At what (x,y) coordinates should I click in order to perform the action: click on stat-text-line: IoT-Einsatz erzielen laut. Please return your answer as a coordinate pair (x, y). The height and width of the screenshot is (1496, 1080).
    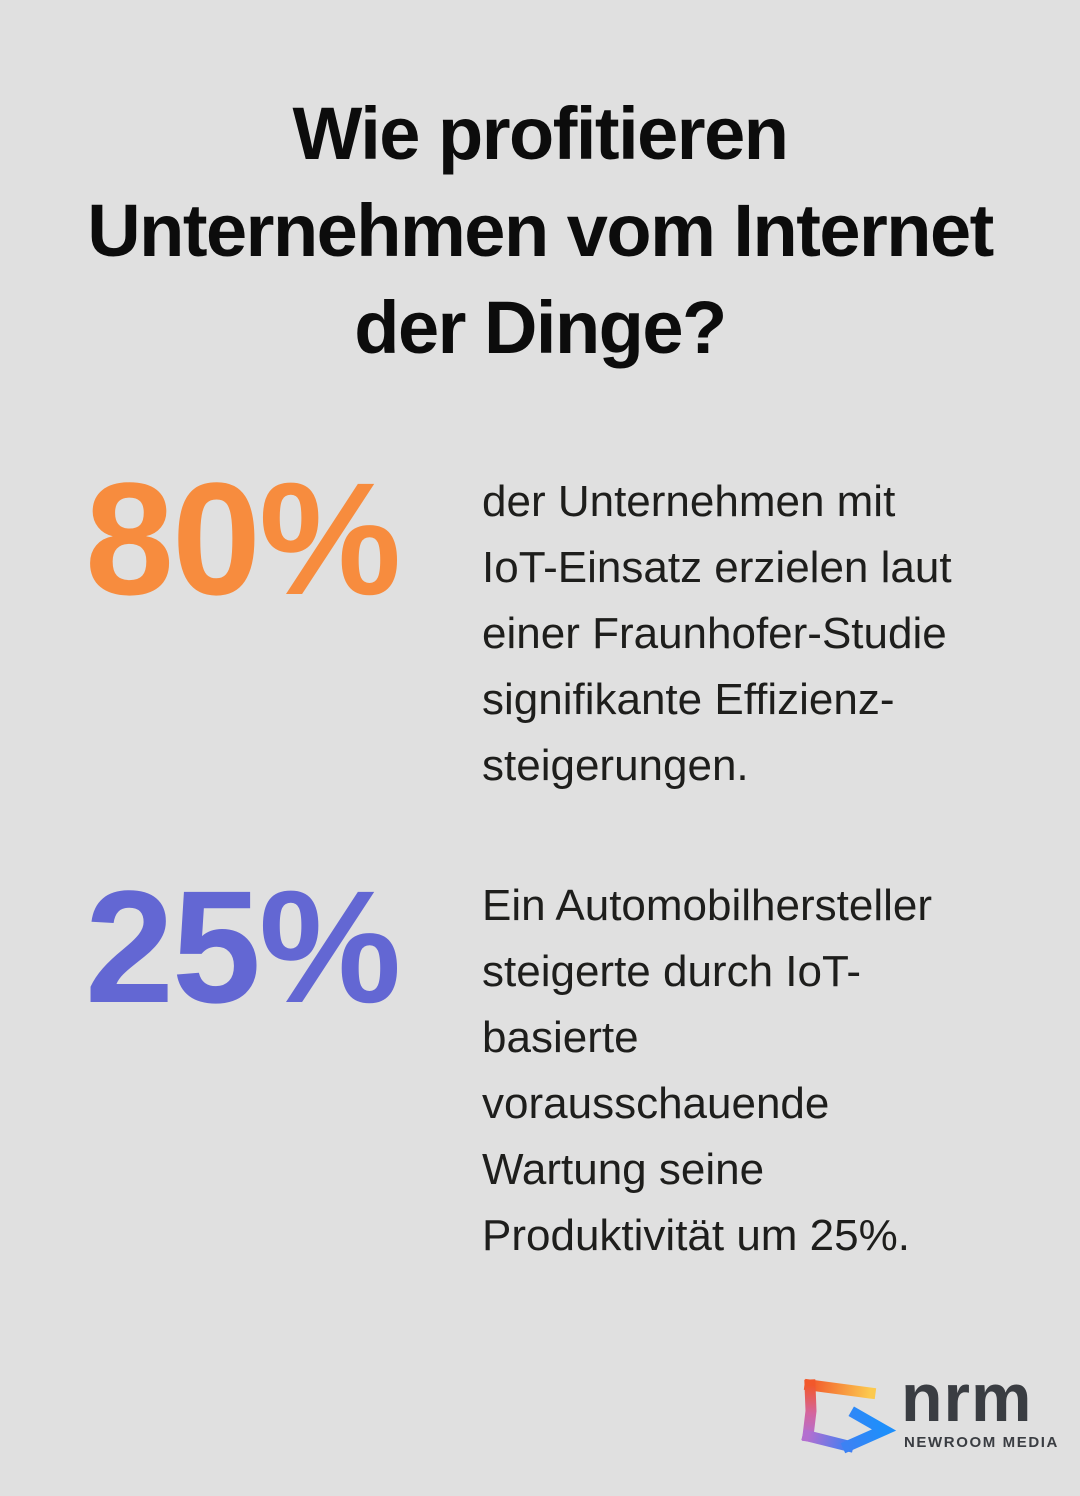
    Looking at the image, I should click on (717, 567).